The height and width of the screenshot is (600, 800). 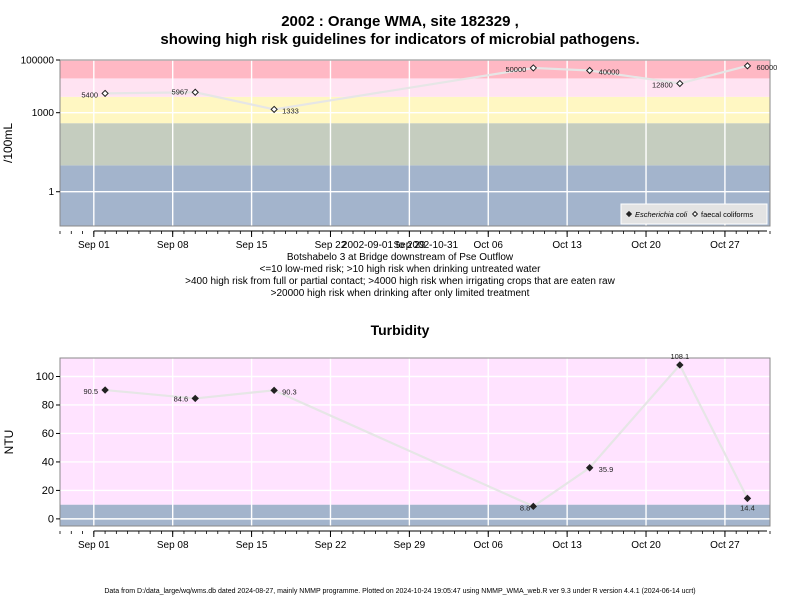 What do you see at coordinates (48, 405) in the screenshot?
I see `y-tick-label-80: 80` at bounding box center [48, 405].